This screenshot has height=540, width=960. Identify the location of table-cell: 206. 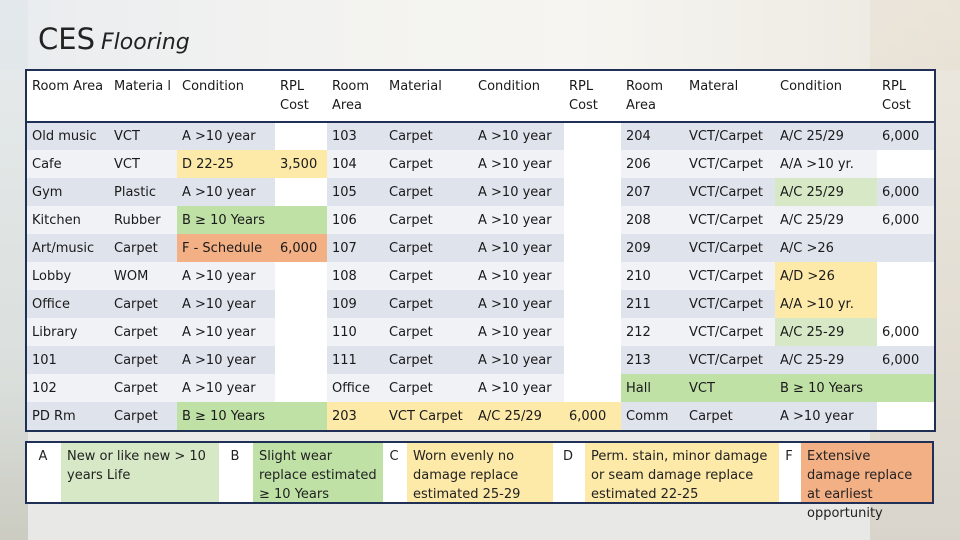
(652, 164).